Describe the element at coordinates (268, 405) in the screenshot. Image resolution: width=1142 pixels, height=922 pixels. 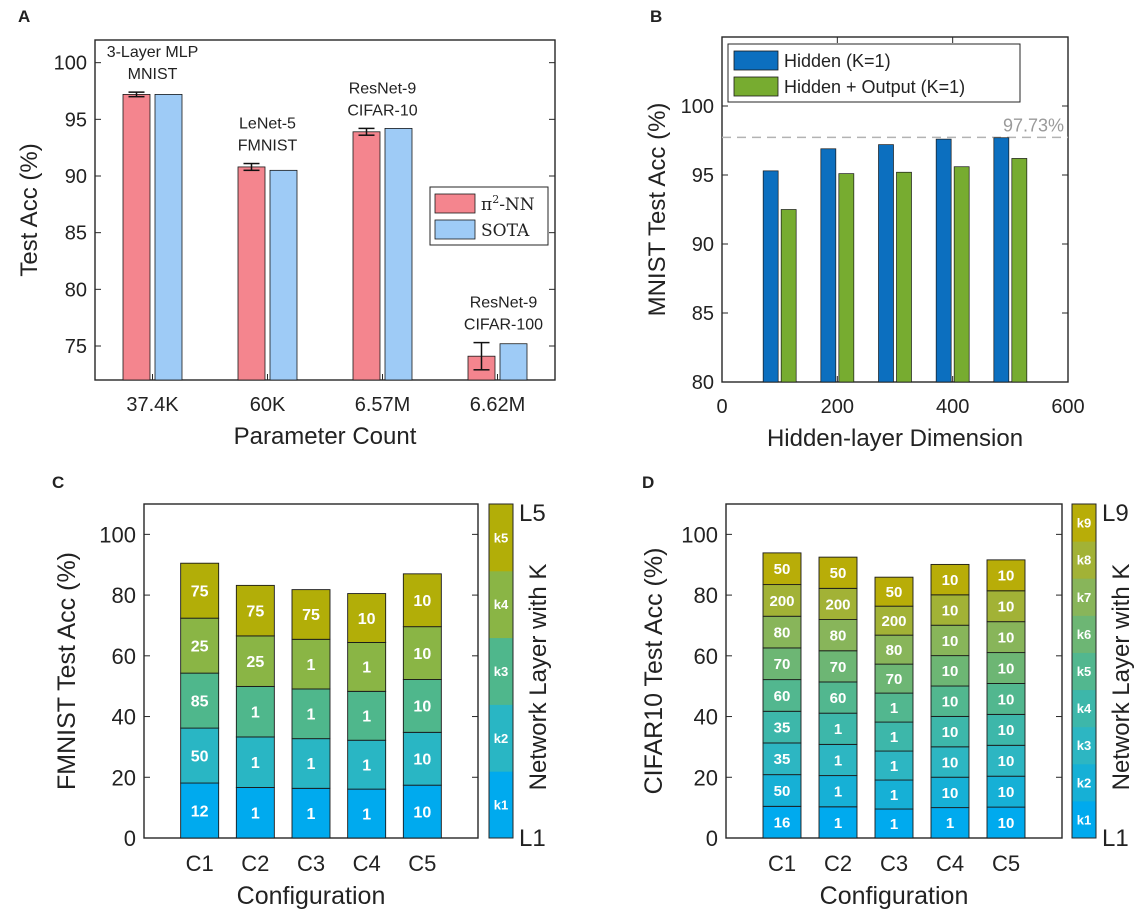
I see `x-tick-label: 60K` at that location.